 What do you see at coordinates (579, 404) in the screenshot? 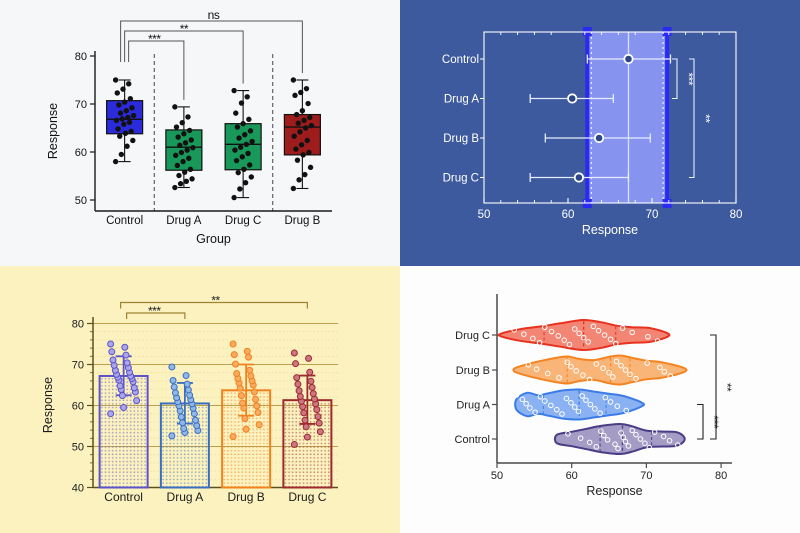
I see `violin-drug-a` at bounding box center [579, 404].